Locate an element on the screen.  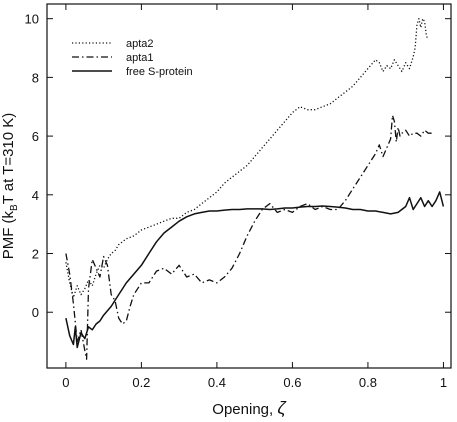
legend-label: apta2 is located at coordinates (140, 44).